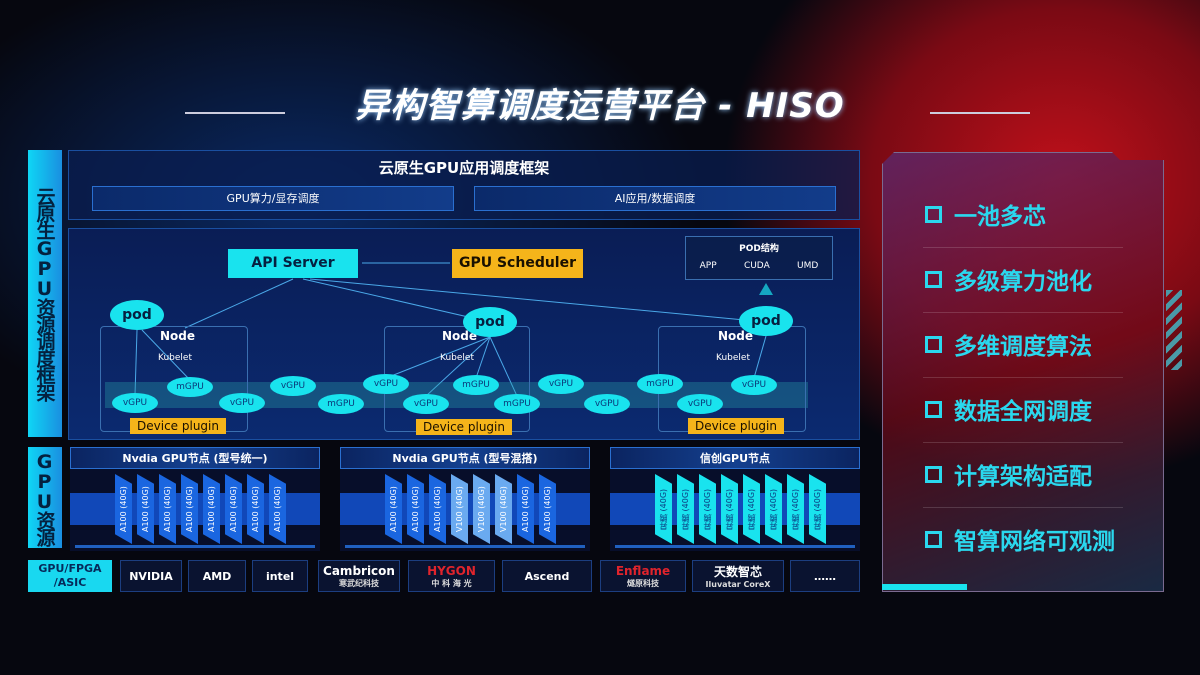 The height and width of the screenshot is (675, 1200). What do you see at coordinates (178, 426) in the screenshot?
I see `device-plugin-1: Device plugin` at bounding box center [178, 426].